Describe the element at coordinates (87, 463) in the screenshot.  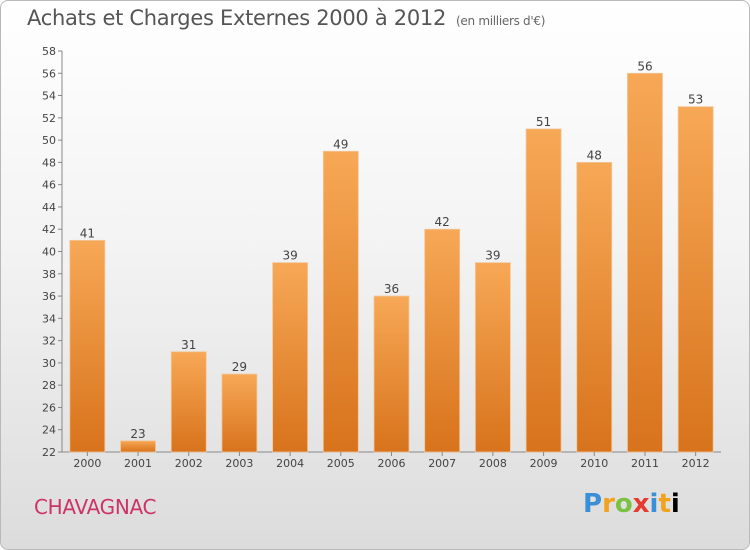
I see `x-tick-label: 2000` at that location.